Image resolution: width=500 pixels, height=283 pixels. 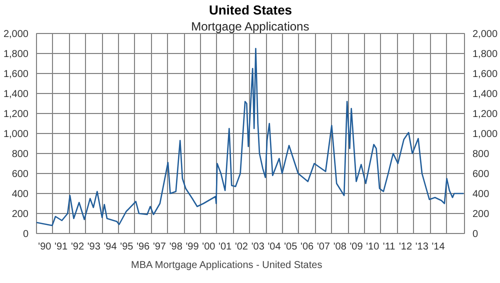 I want to click on x-tick-label: '92, so click(x=77, y=247).